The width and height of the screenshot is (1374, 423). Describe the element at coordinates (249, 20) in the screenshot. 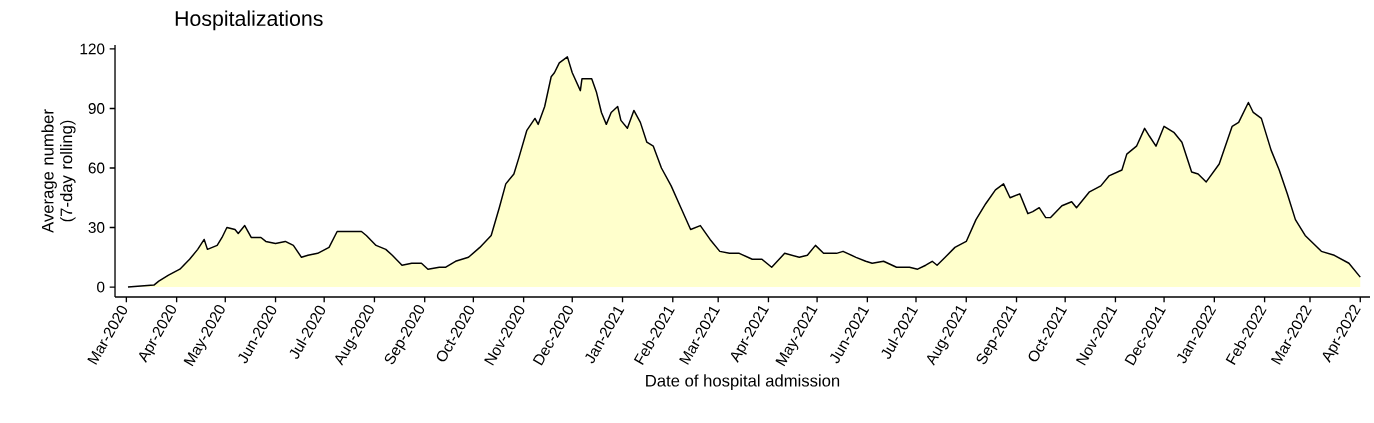

I see `chart-title: Hospitalizations` at that location.